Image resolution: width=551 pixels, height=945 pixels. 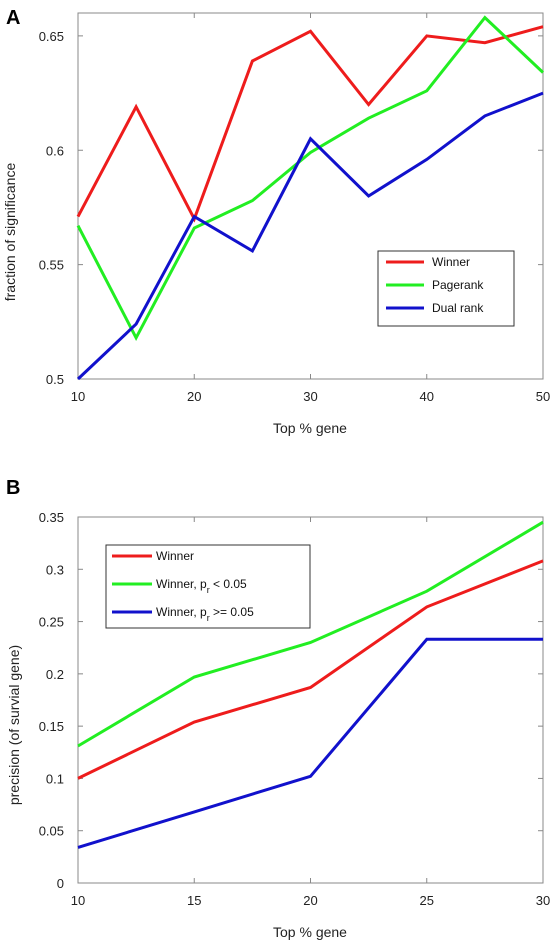 What do you see at coordinates (543, 396) in the screenshot?
I see `x-tick-label: 50` at bounding box center [543, 396].